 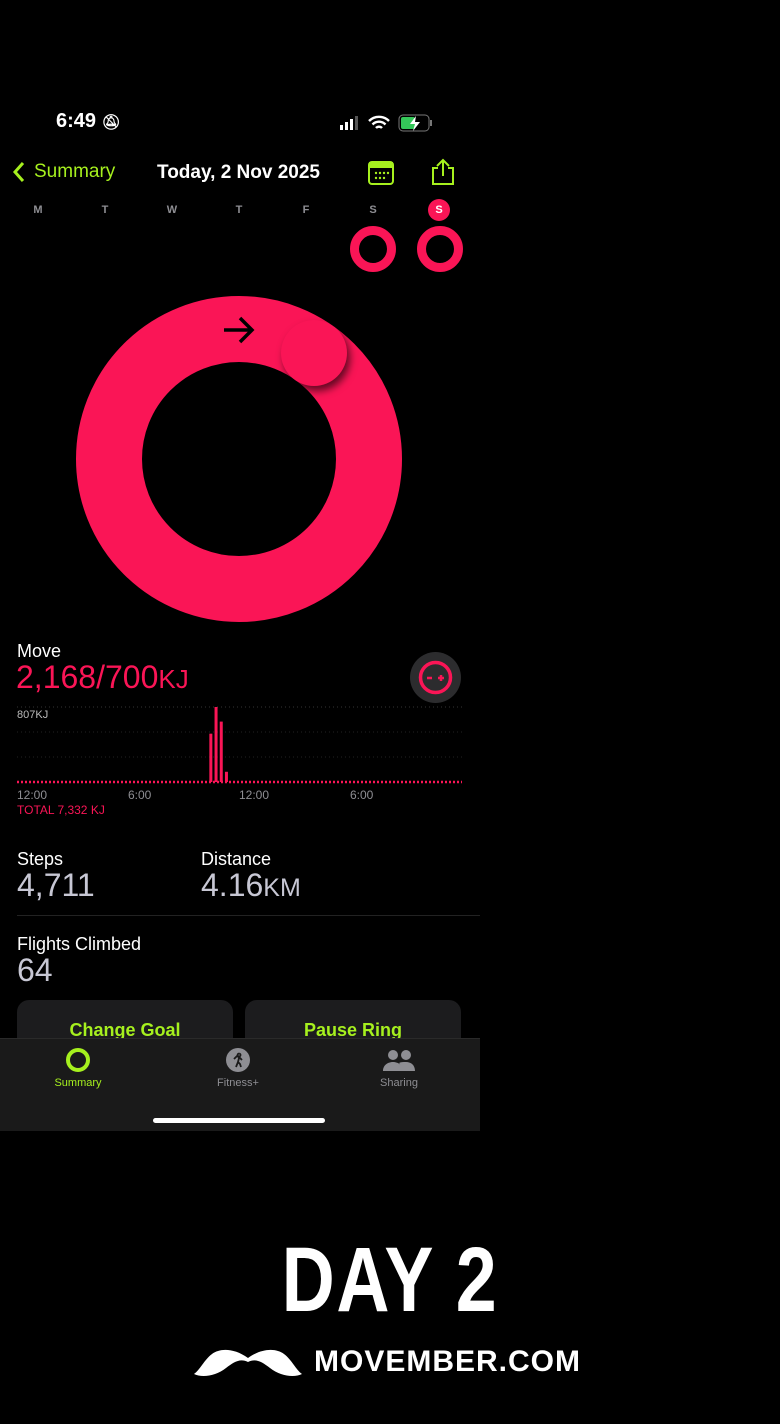 I want to click on chevron-left-icon, so click(x=18, y=172).